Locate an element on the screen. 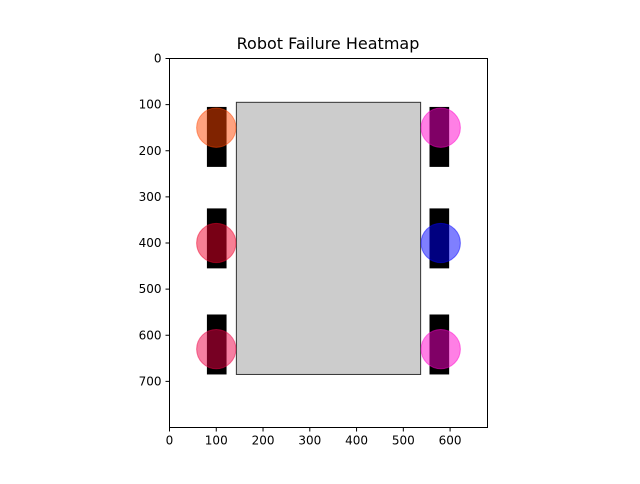 Image resolution: width=640 pixels, height=484 pixels. y-tick-label-200: 200 is located at coordinates (150, 151).